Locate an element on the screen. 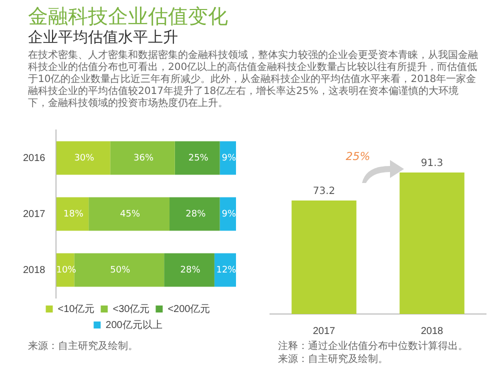  data-label: 36% is located at coordinates (144, 158).